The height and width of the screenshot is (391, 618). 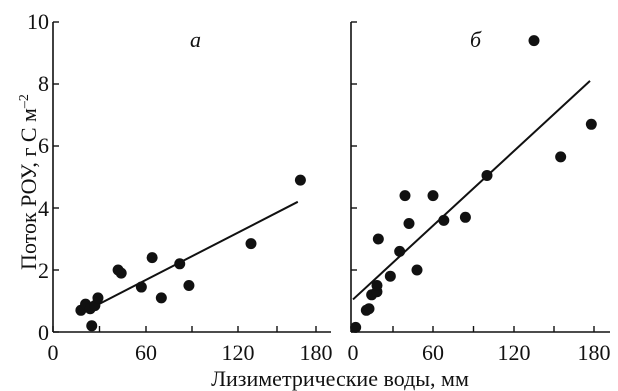 I want to click on y-tick-labels: 0 2 4 6 8 10, so click(x=38, y=177).